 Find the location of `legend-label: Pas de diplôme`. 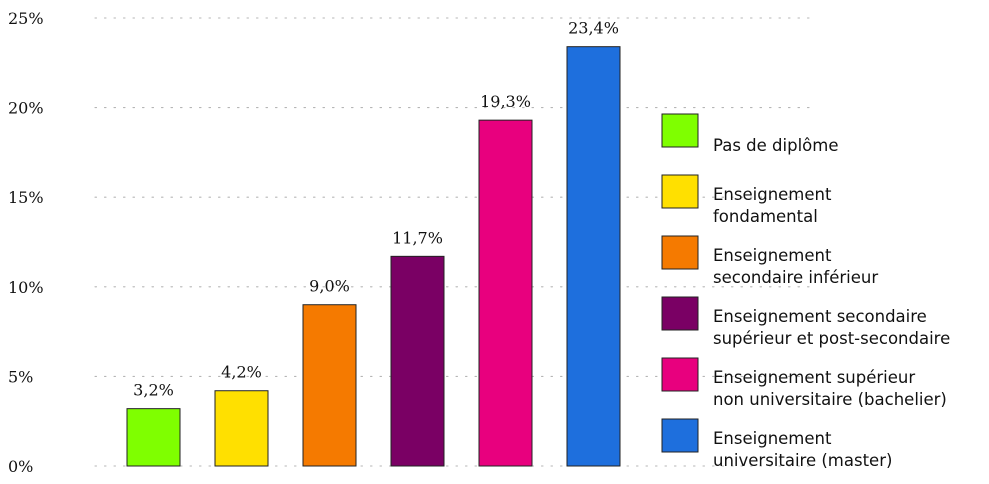

legend-label: Pas de diplôme is located at coordinates (775, 145).